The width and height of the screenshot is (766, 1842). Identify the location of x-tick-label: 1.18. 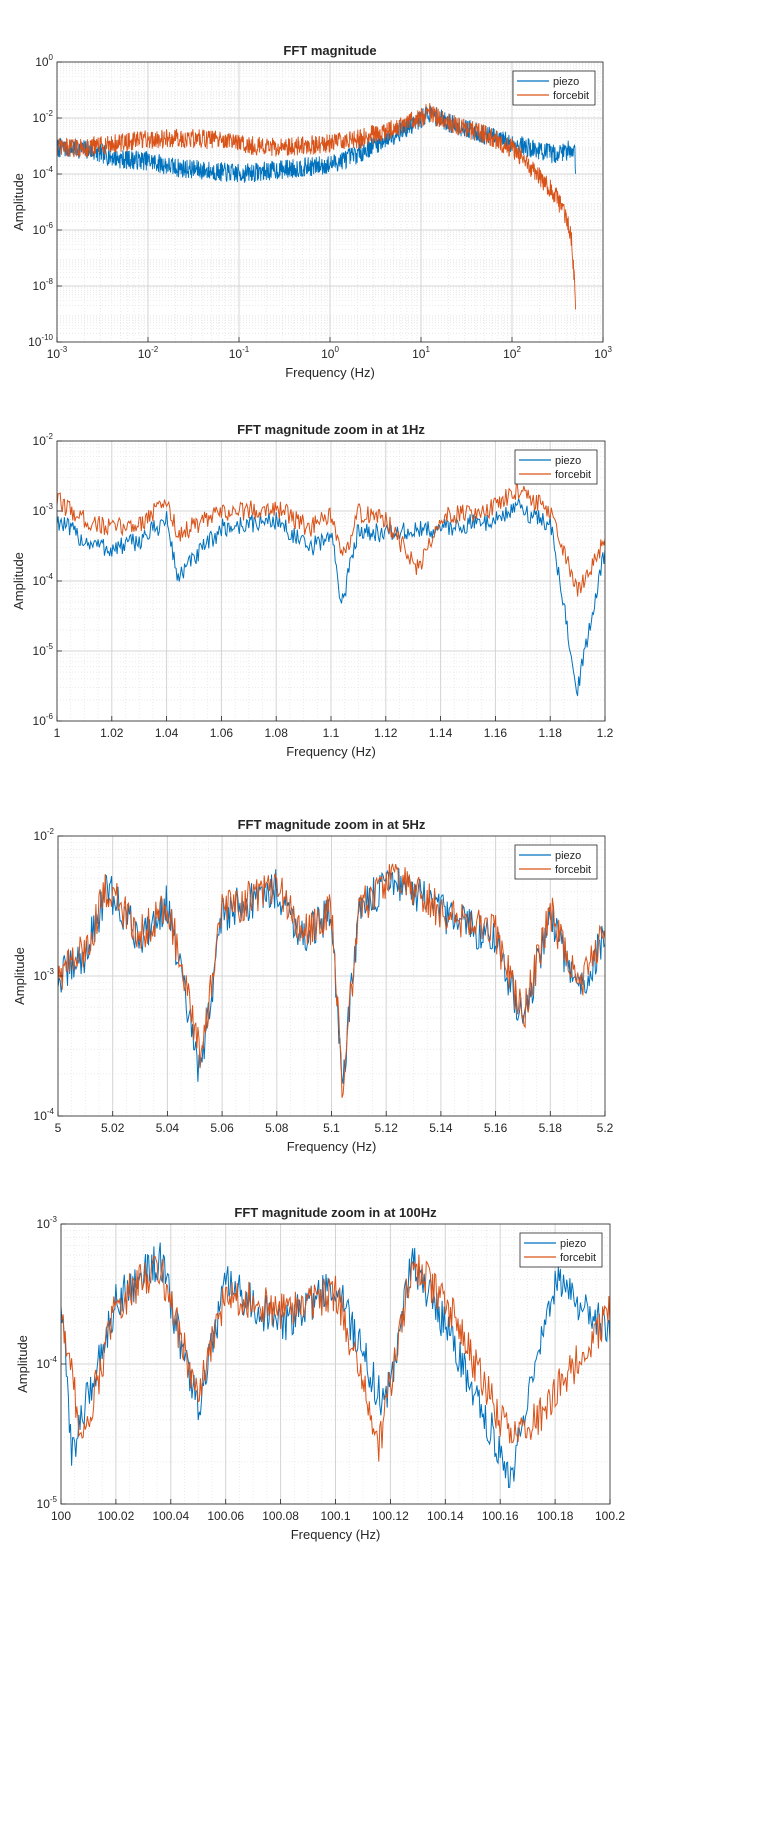
(551, 733).